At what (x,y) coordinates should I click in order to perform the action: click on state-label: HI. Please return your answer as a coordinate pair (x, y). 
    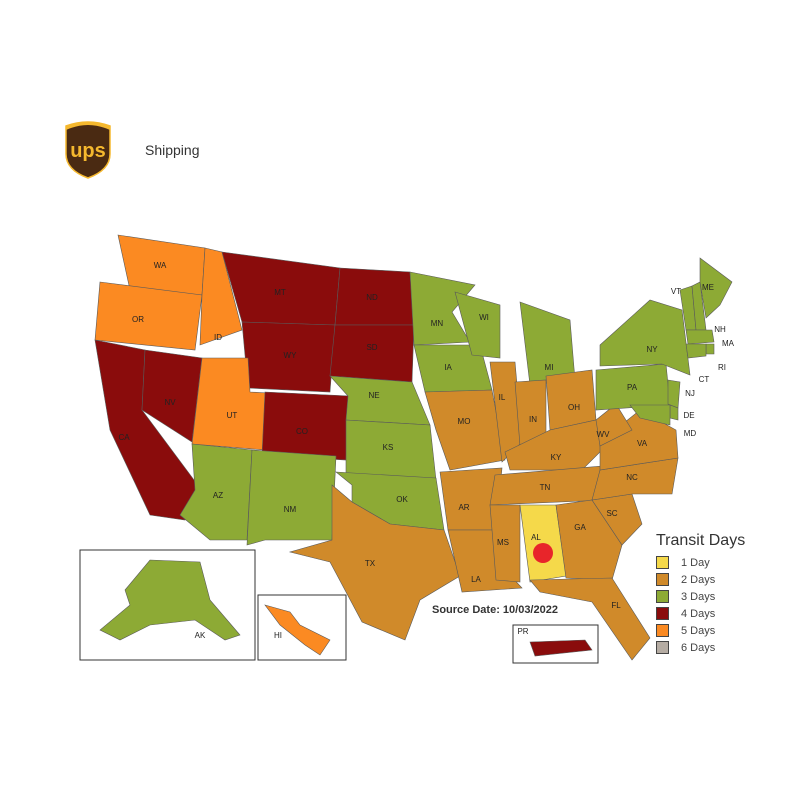
    Looking at the image, I should click on (278, 635).